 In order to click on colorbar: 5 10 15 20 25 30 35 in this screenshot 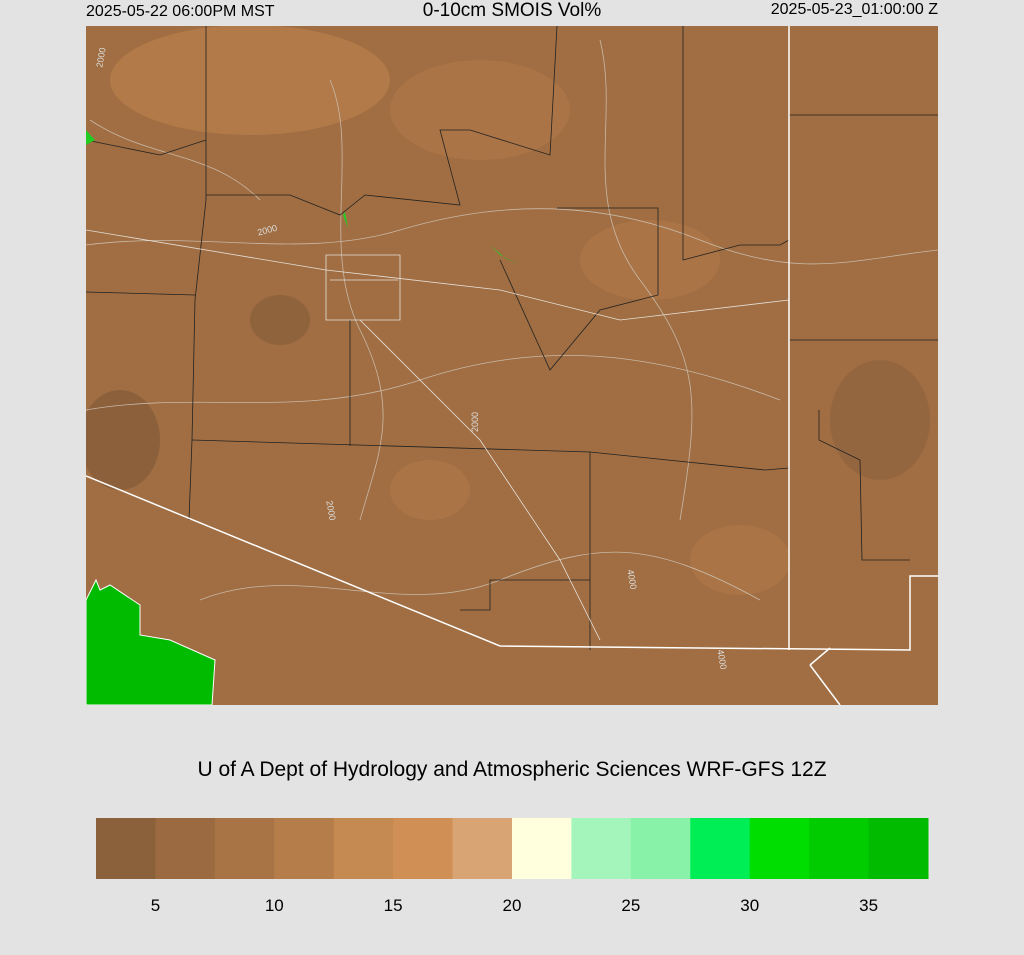, I will do `click(512, 866)`.